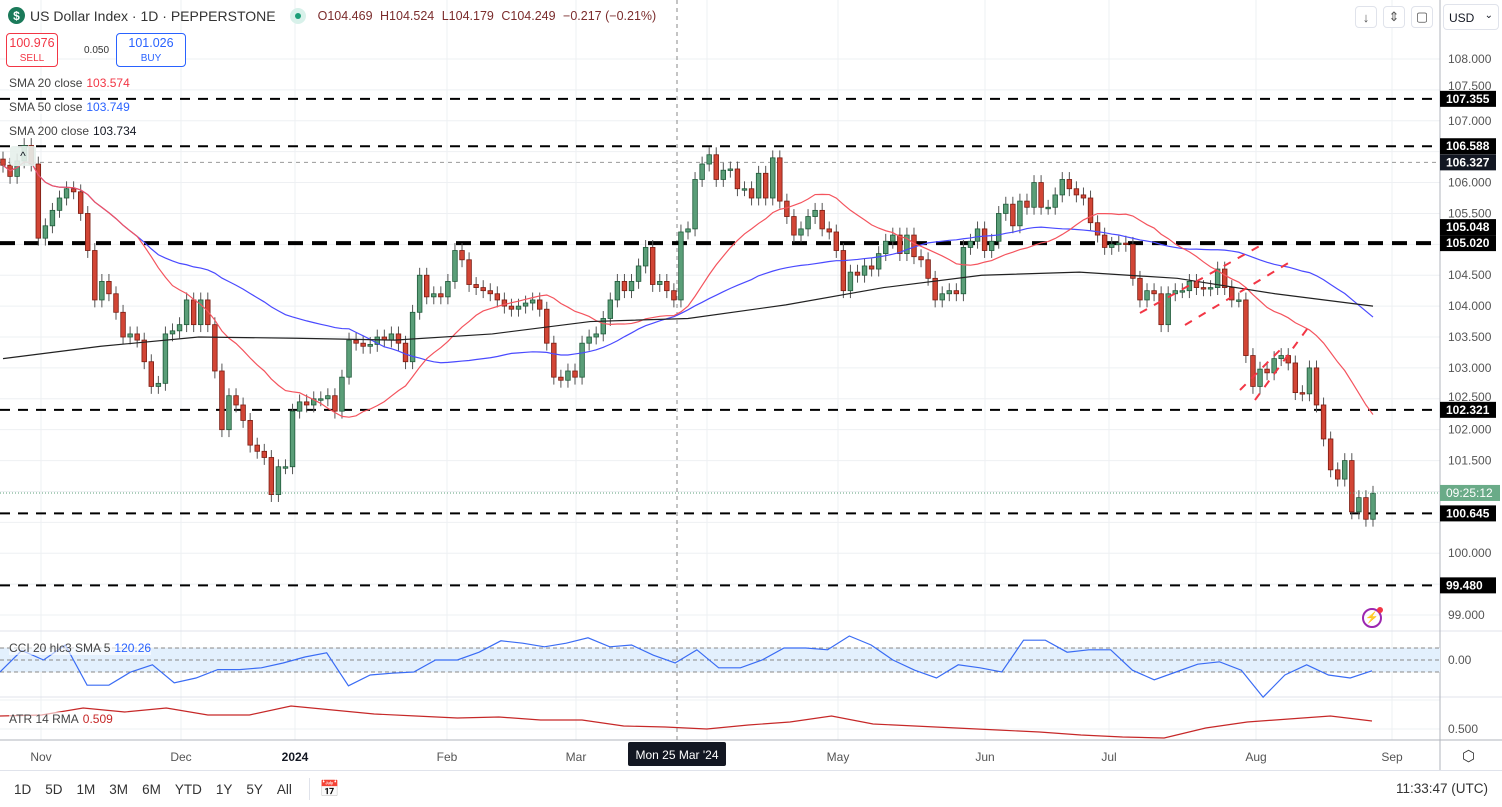 The image size is (1502, 807). I want to click on range-1y: 1Y, so click(224, 789).